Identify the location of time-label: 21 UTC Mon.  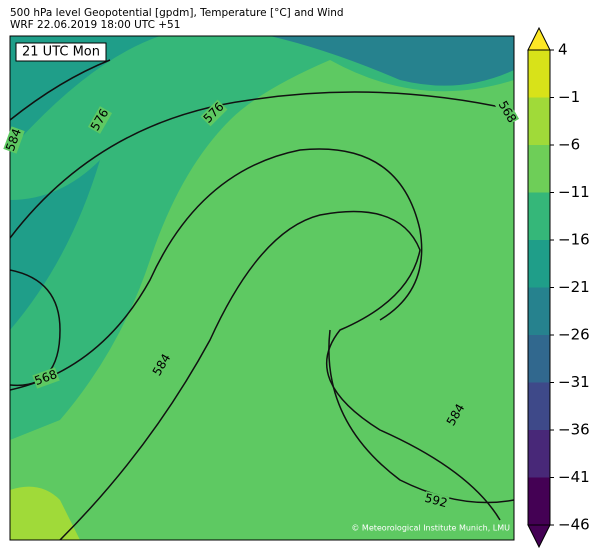
(61, 52).